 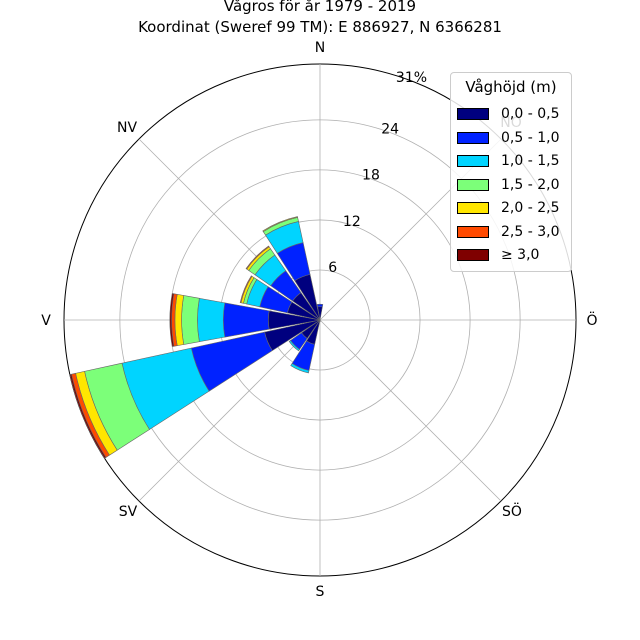 What do you see at coordinates (128, 512) in the screenshot?
I see `direction-label: SV` at bounding box center [128, 512].